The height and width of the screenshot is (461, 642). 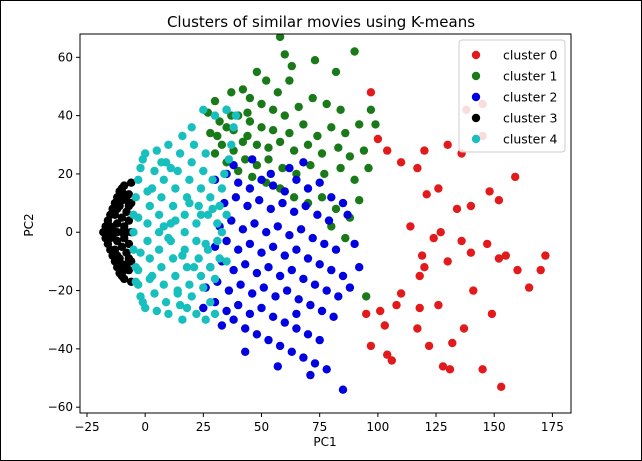 What do you see at coordinates (203, 427) in the screenshot?
I see `x-tick-label: 25` at bounding box center [203, 427].